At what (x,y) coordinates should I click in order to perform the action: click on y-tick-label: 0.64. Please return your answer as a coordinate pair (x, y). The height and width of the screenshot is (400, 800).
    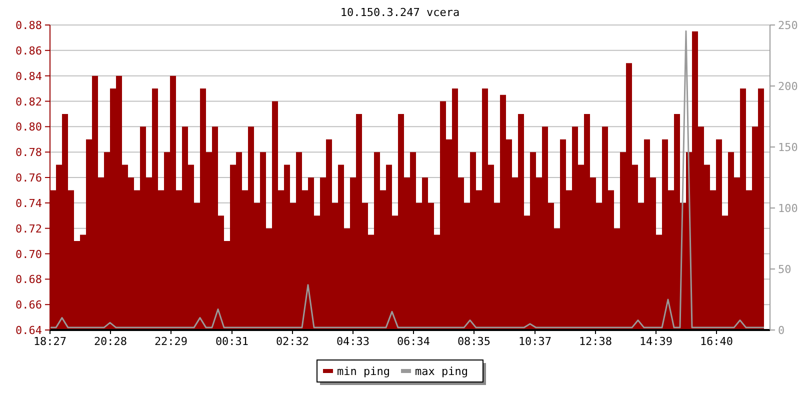
    Looking at the image, I should click on (29, 330).